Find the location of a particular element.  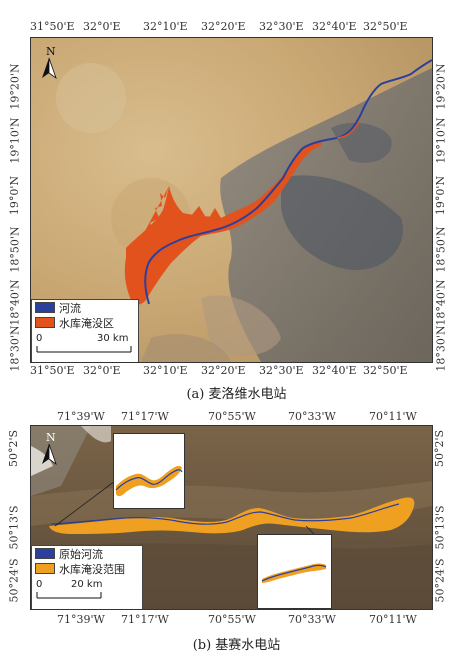

scale-zero-a: 0 is located at coordinates (39, 338).